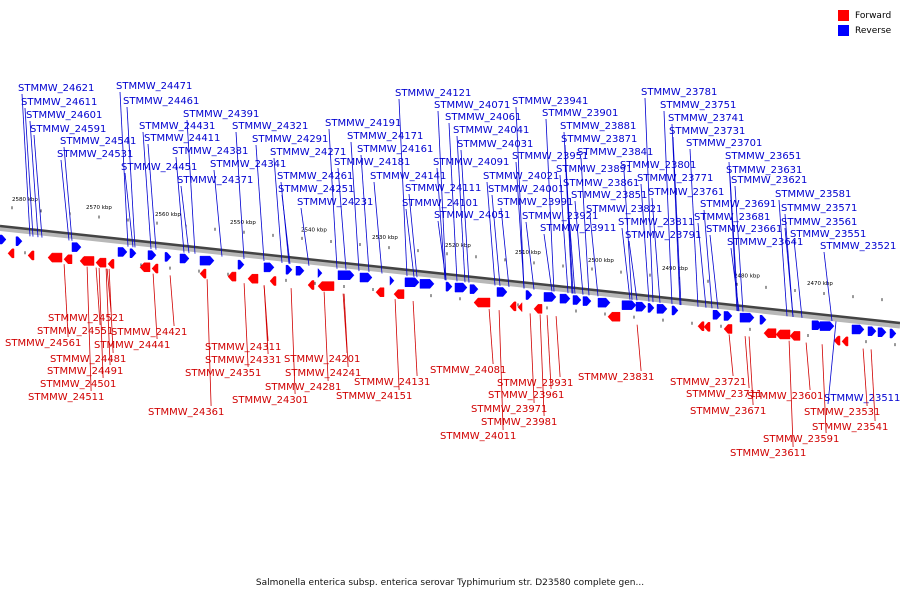  I want to click on gene-label: STMMW_23701, so click(724, 143).